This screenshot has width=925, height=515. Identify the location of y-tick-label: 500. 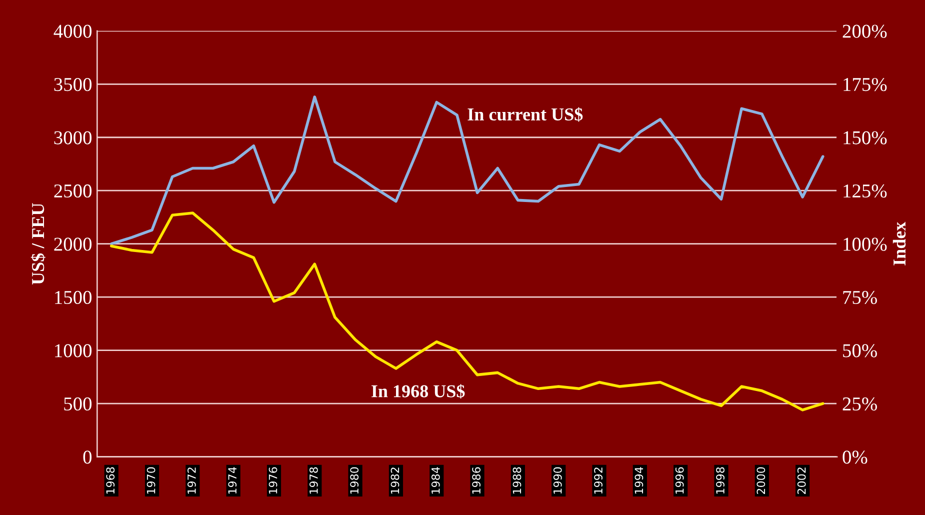
(78, 404).